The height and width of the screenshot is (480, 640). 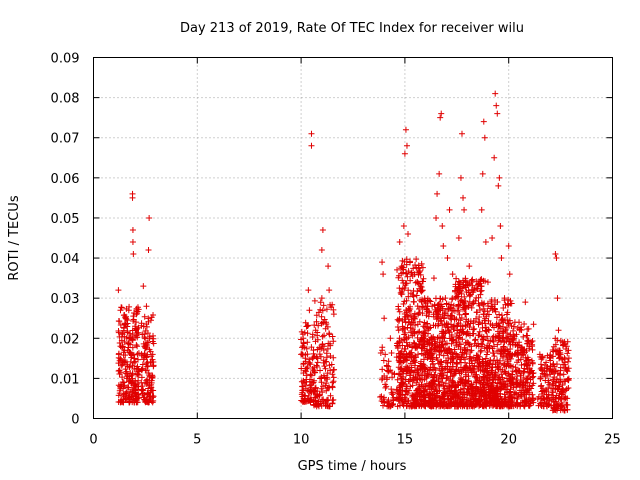 What do you see at coordinates (14, 237) in the screenshot?
I see `y-axis-label: ROTI / TECUs` at bounding box center [14, 237].